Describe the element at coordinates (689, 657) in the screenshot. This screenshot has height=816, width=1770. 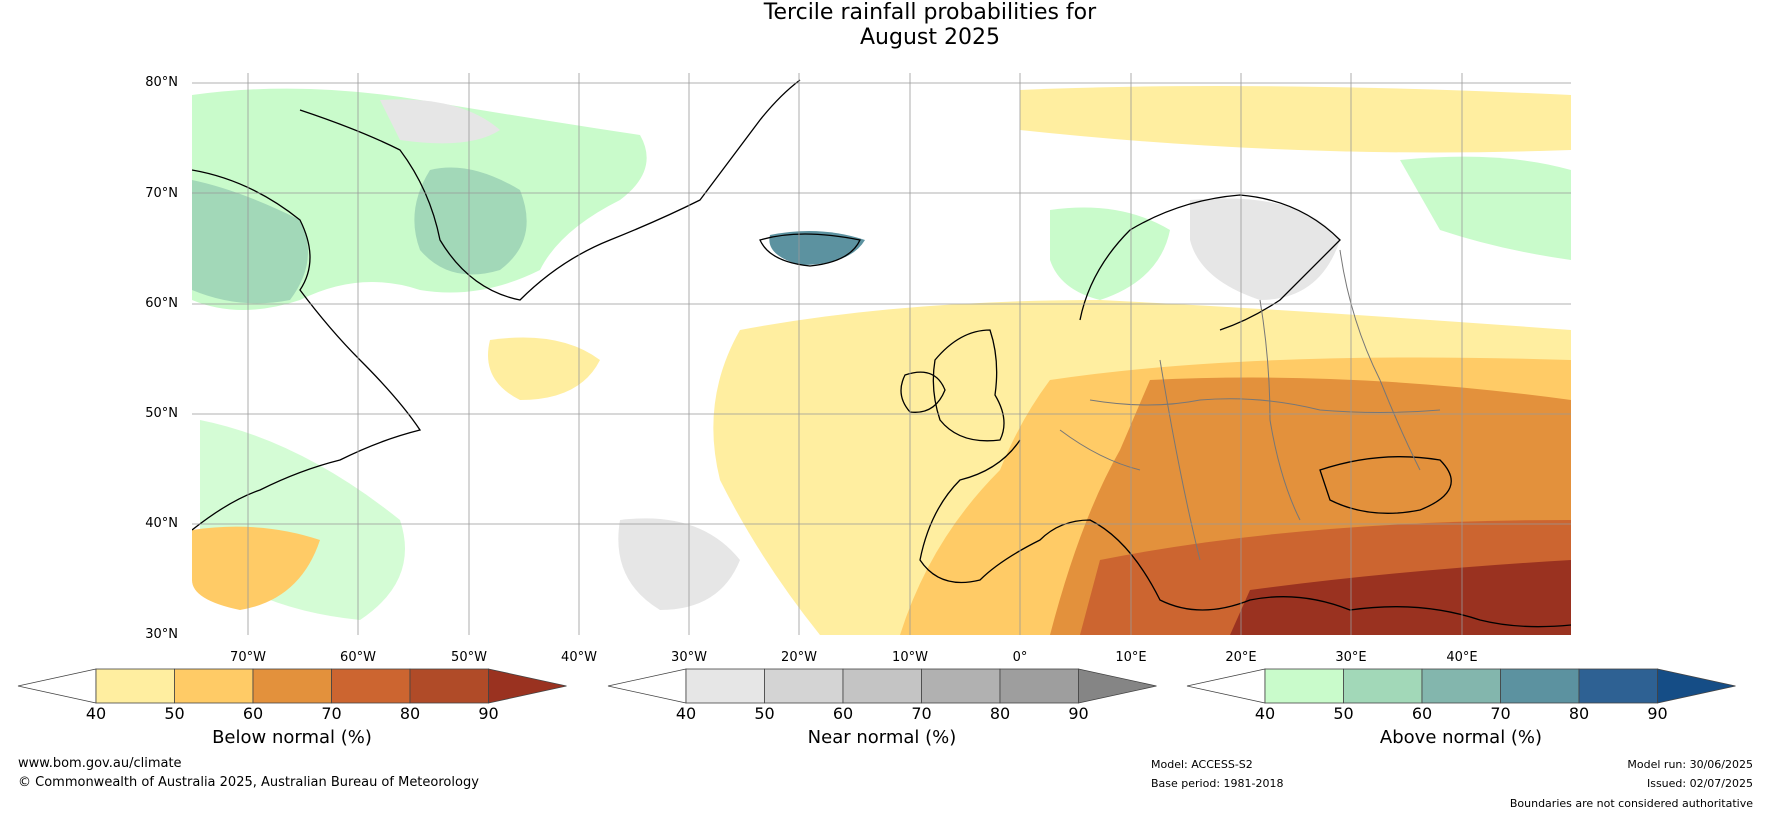
I see `lon-label-30w: 30°W` at that location.